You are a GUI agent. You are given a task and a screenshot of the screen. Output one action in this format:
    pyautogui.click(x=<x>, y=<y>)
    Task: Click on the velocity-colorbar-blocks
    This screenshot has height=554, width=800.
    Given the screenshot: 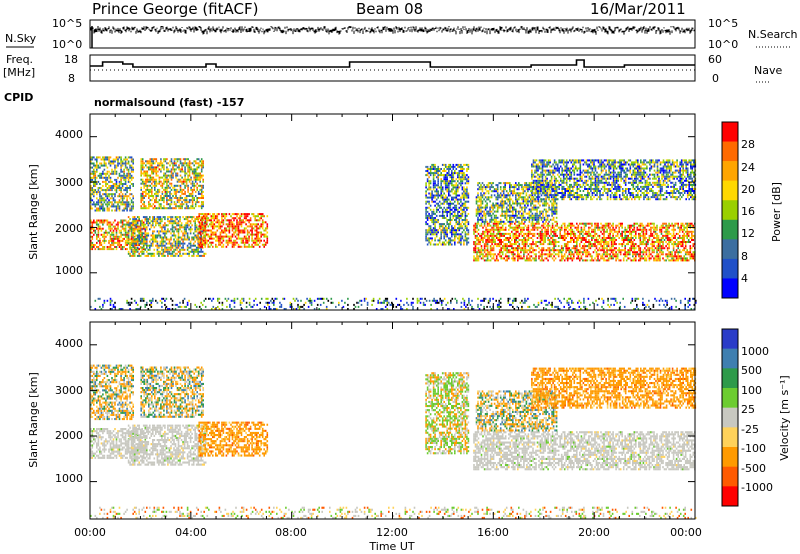 What is the action you would take?
    pyautogui.click(x=730, y=417)
    